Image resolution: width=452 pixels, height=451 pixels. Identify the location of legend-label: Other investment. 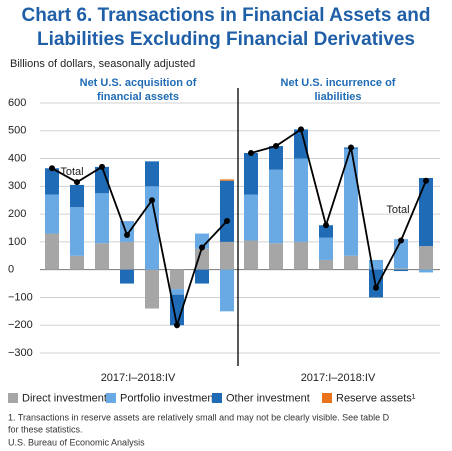
(268, 398).